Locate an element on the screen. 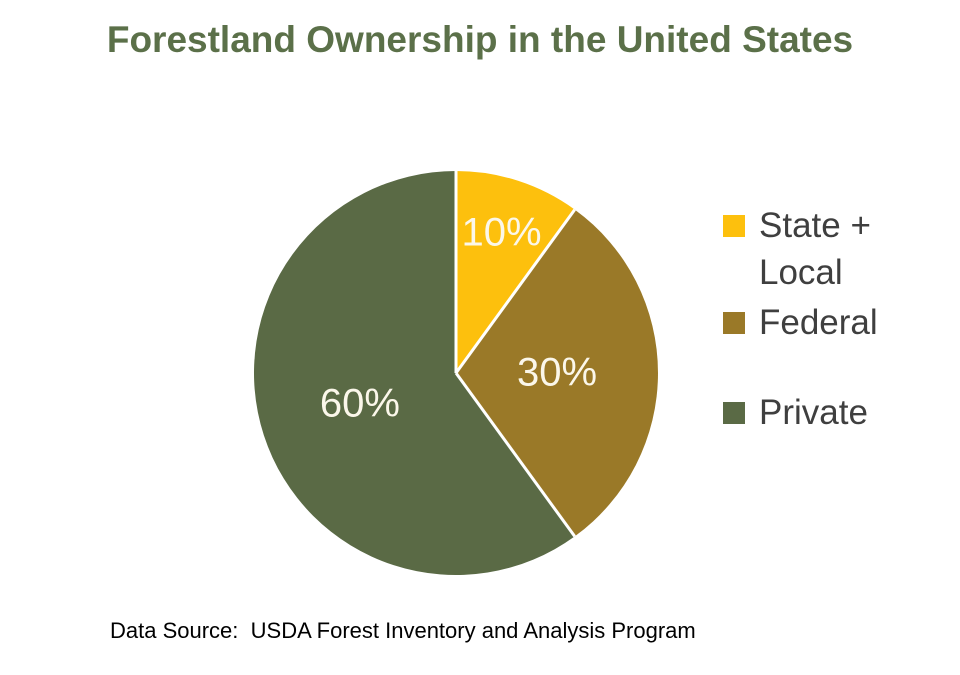 The image size is (960, 675). legend-item-state-local: State + Local is located at coordinates (797, 249).